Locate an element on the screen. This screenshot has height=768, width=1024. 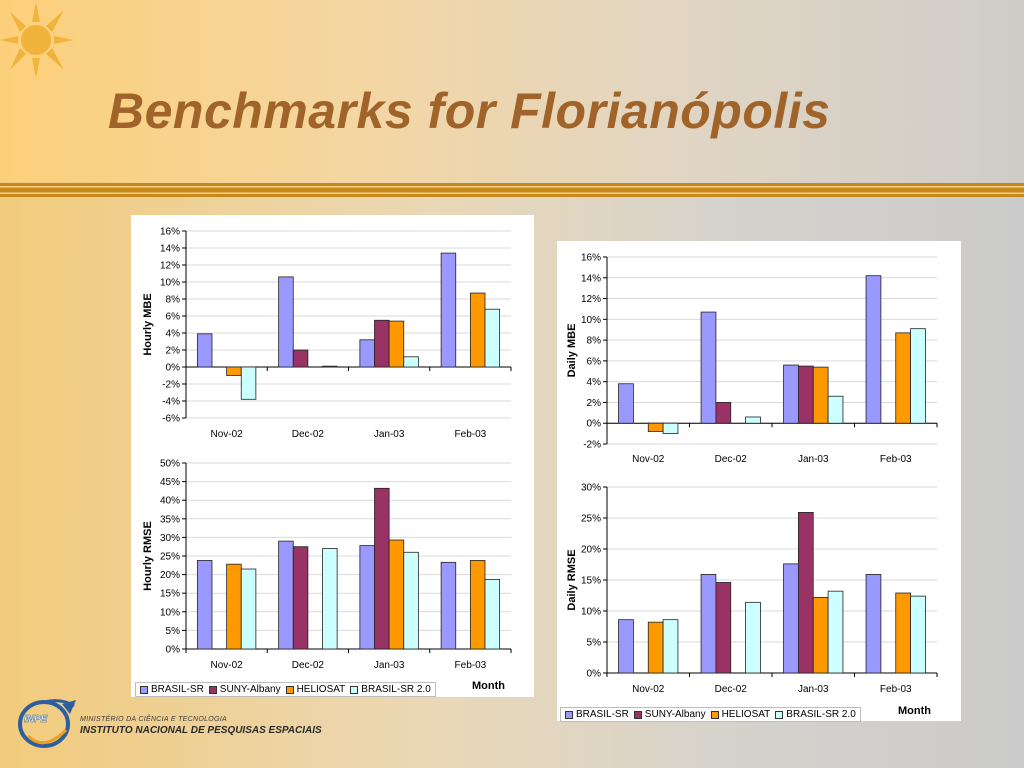
inpe-logo: INPE is located at coordinates (47, 723).